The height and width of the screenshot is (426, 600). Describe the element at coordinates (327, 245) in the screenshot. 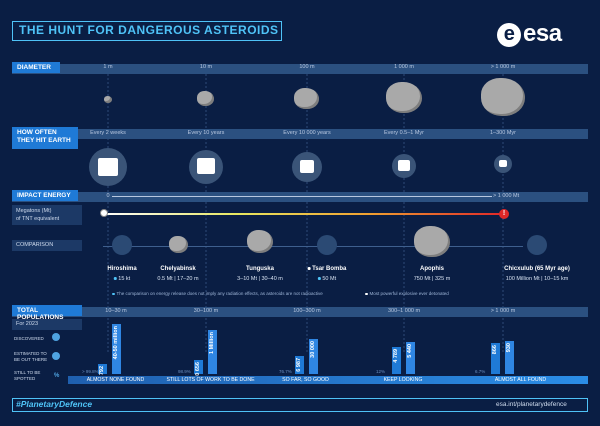

I see `bomb-tsar-icon` at that location.